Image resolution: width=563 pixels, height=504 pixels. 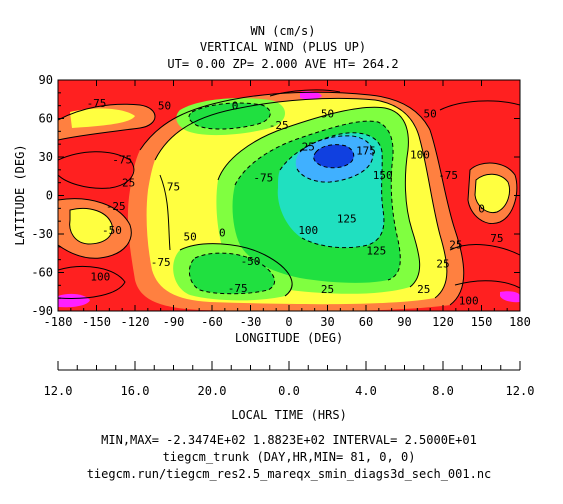 I want to click on y-tick-label: -90, so click(x=42, y=311).